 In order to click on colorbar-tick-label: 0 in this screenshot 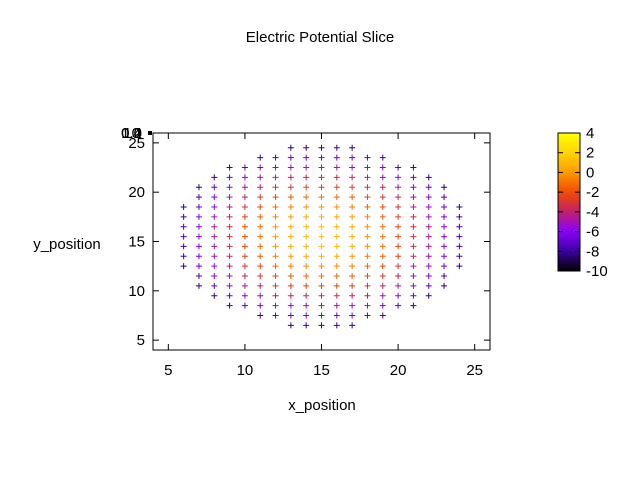, I will do `click(590, 172)`.